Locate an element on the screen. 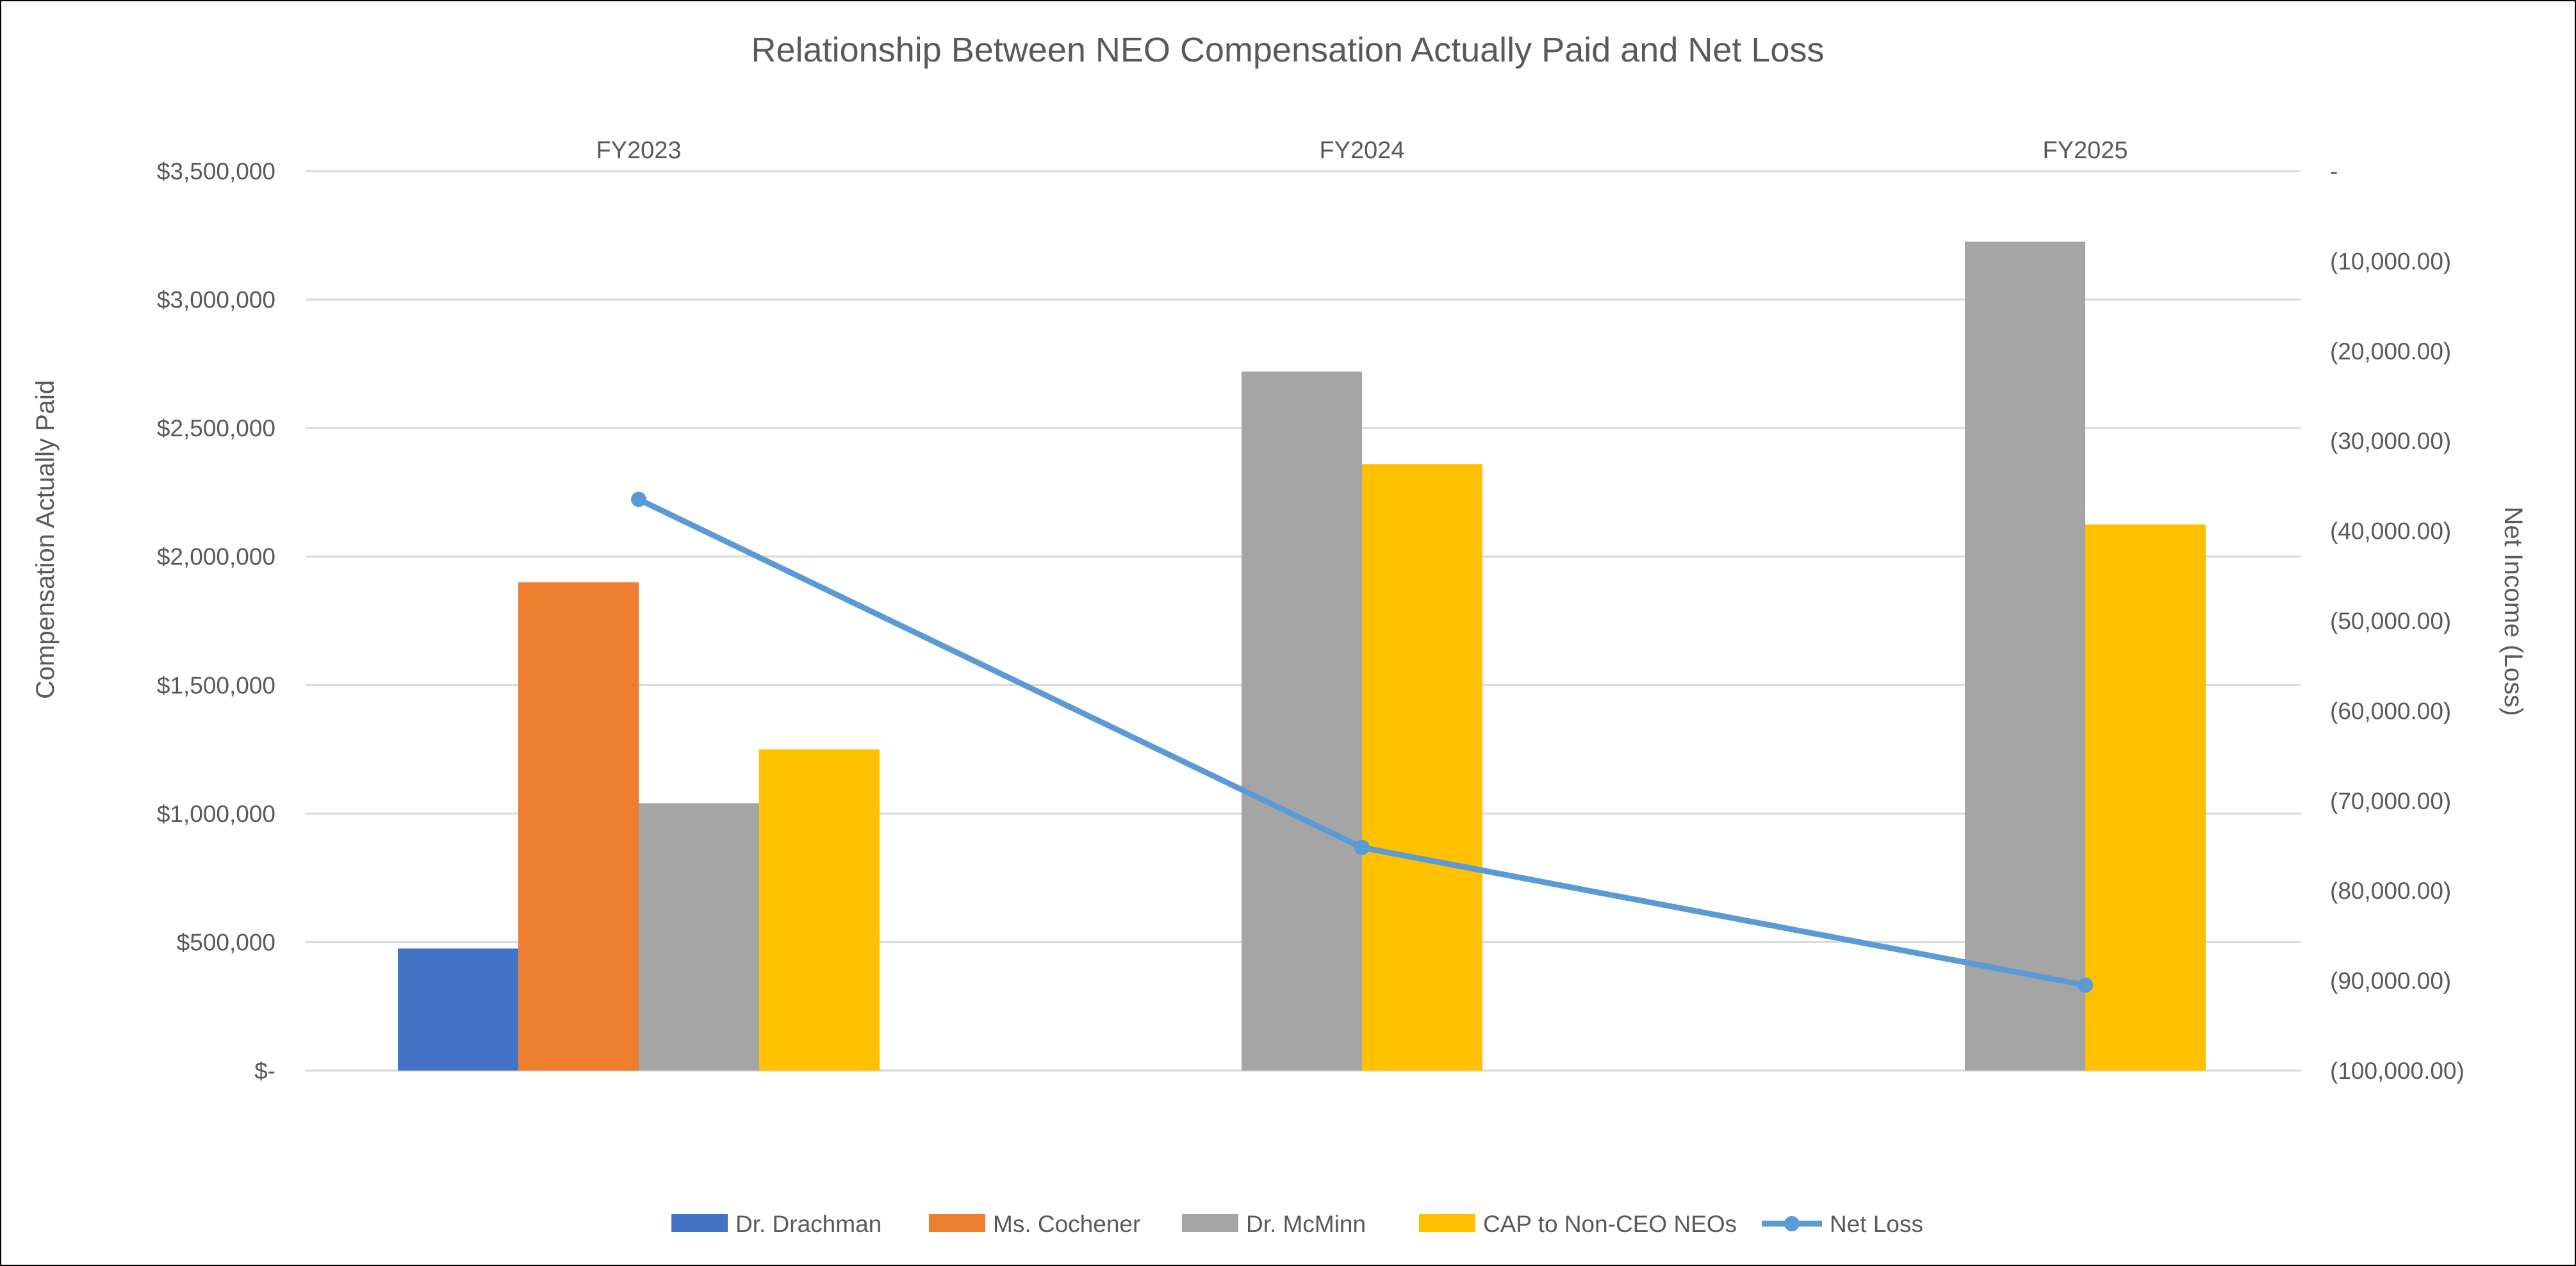  category-label: FY2023 is located at coordinates (638, 150).